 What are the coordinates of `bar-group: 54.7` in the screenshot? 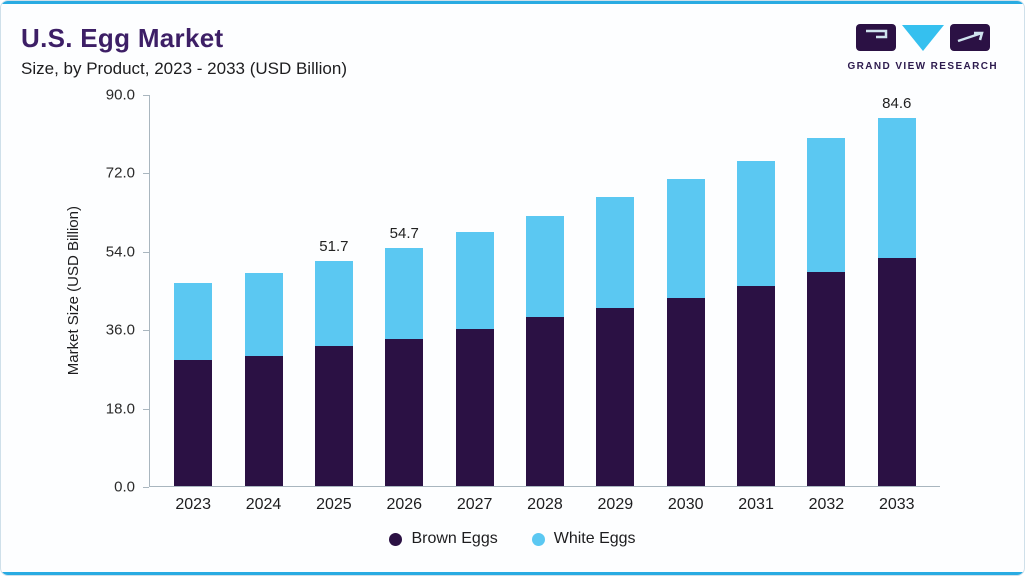 It's located at (404, 290).